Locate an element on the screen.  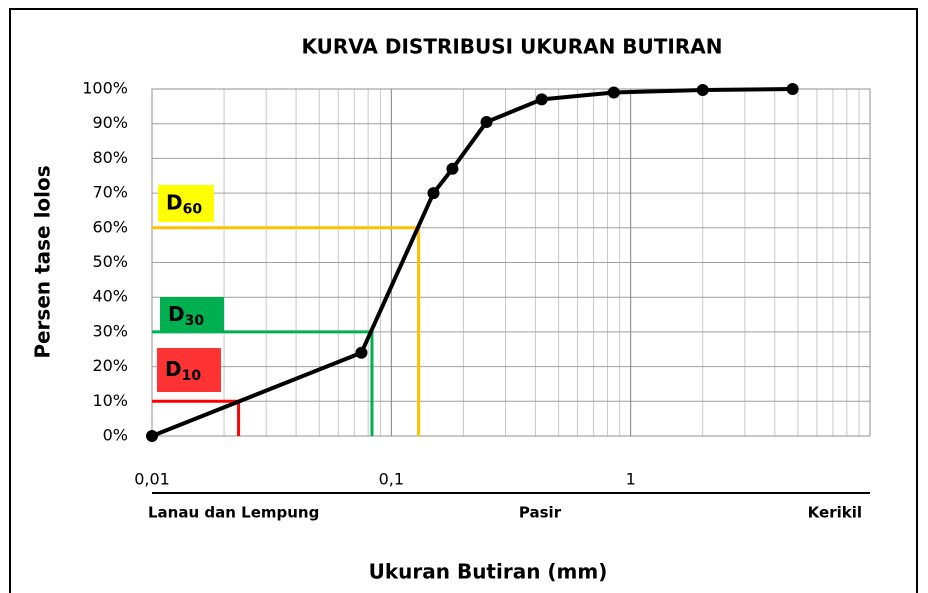
chart-title: KURVA DISTRIBUSI UKURAN BUTIRAN is located at coordinates (512, 47).